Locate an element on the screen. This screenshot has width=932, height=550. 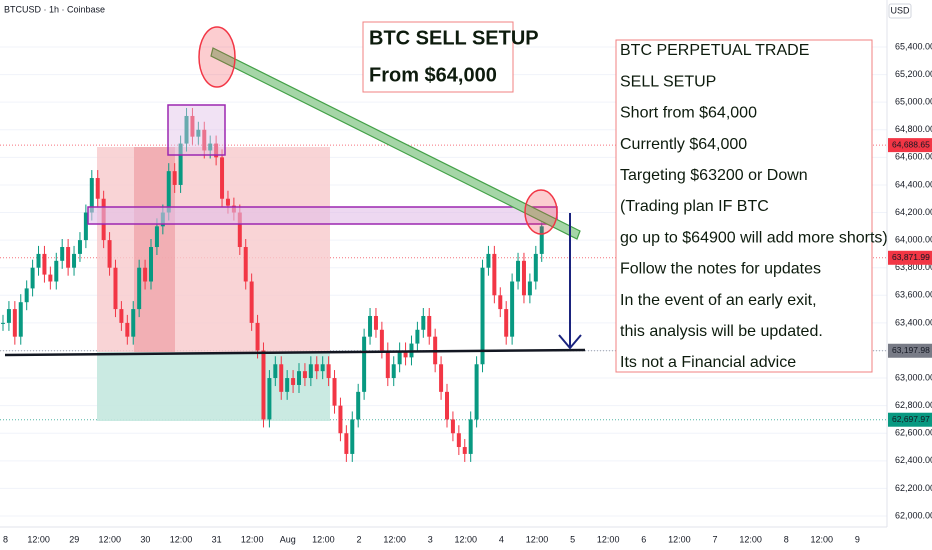
note-line: BTC PERPETUAL TRADE is located at coordinates (714, 50).